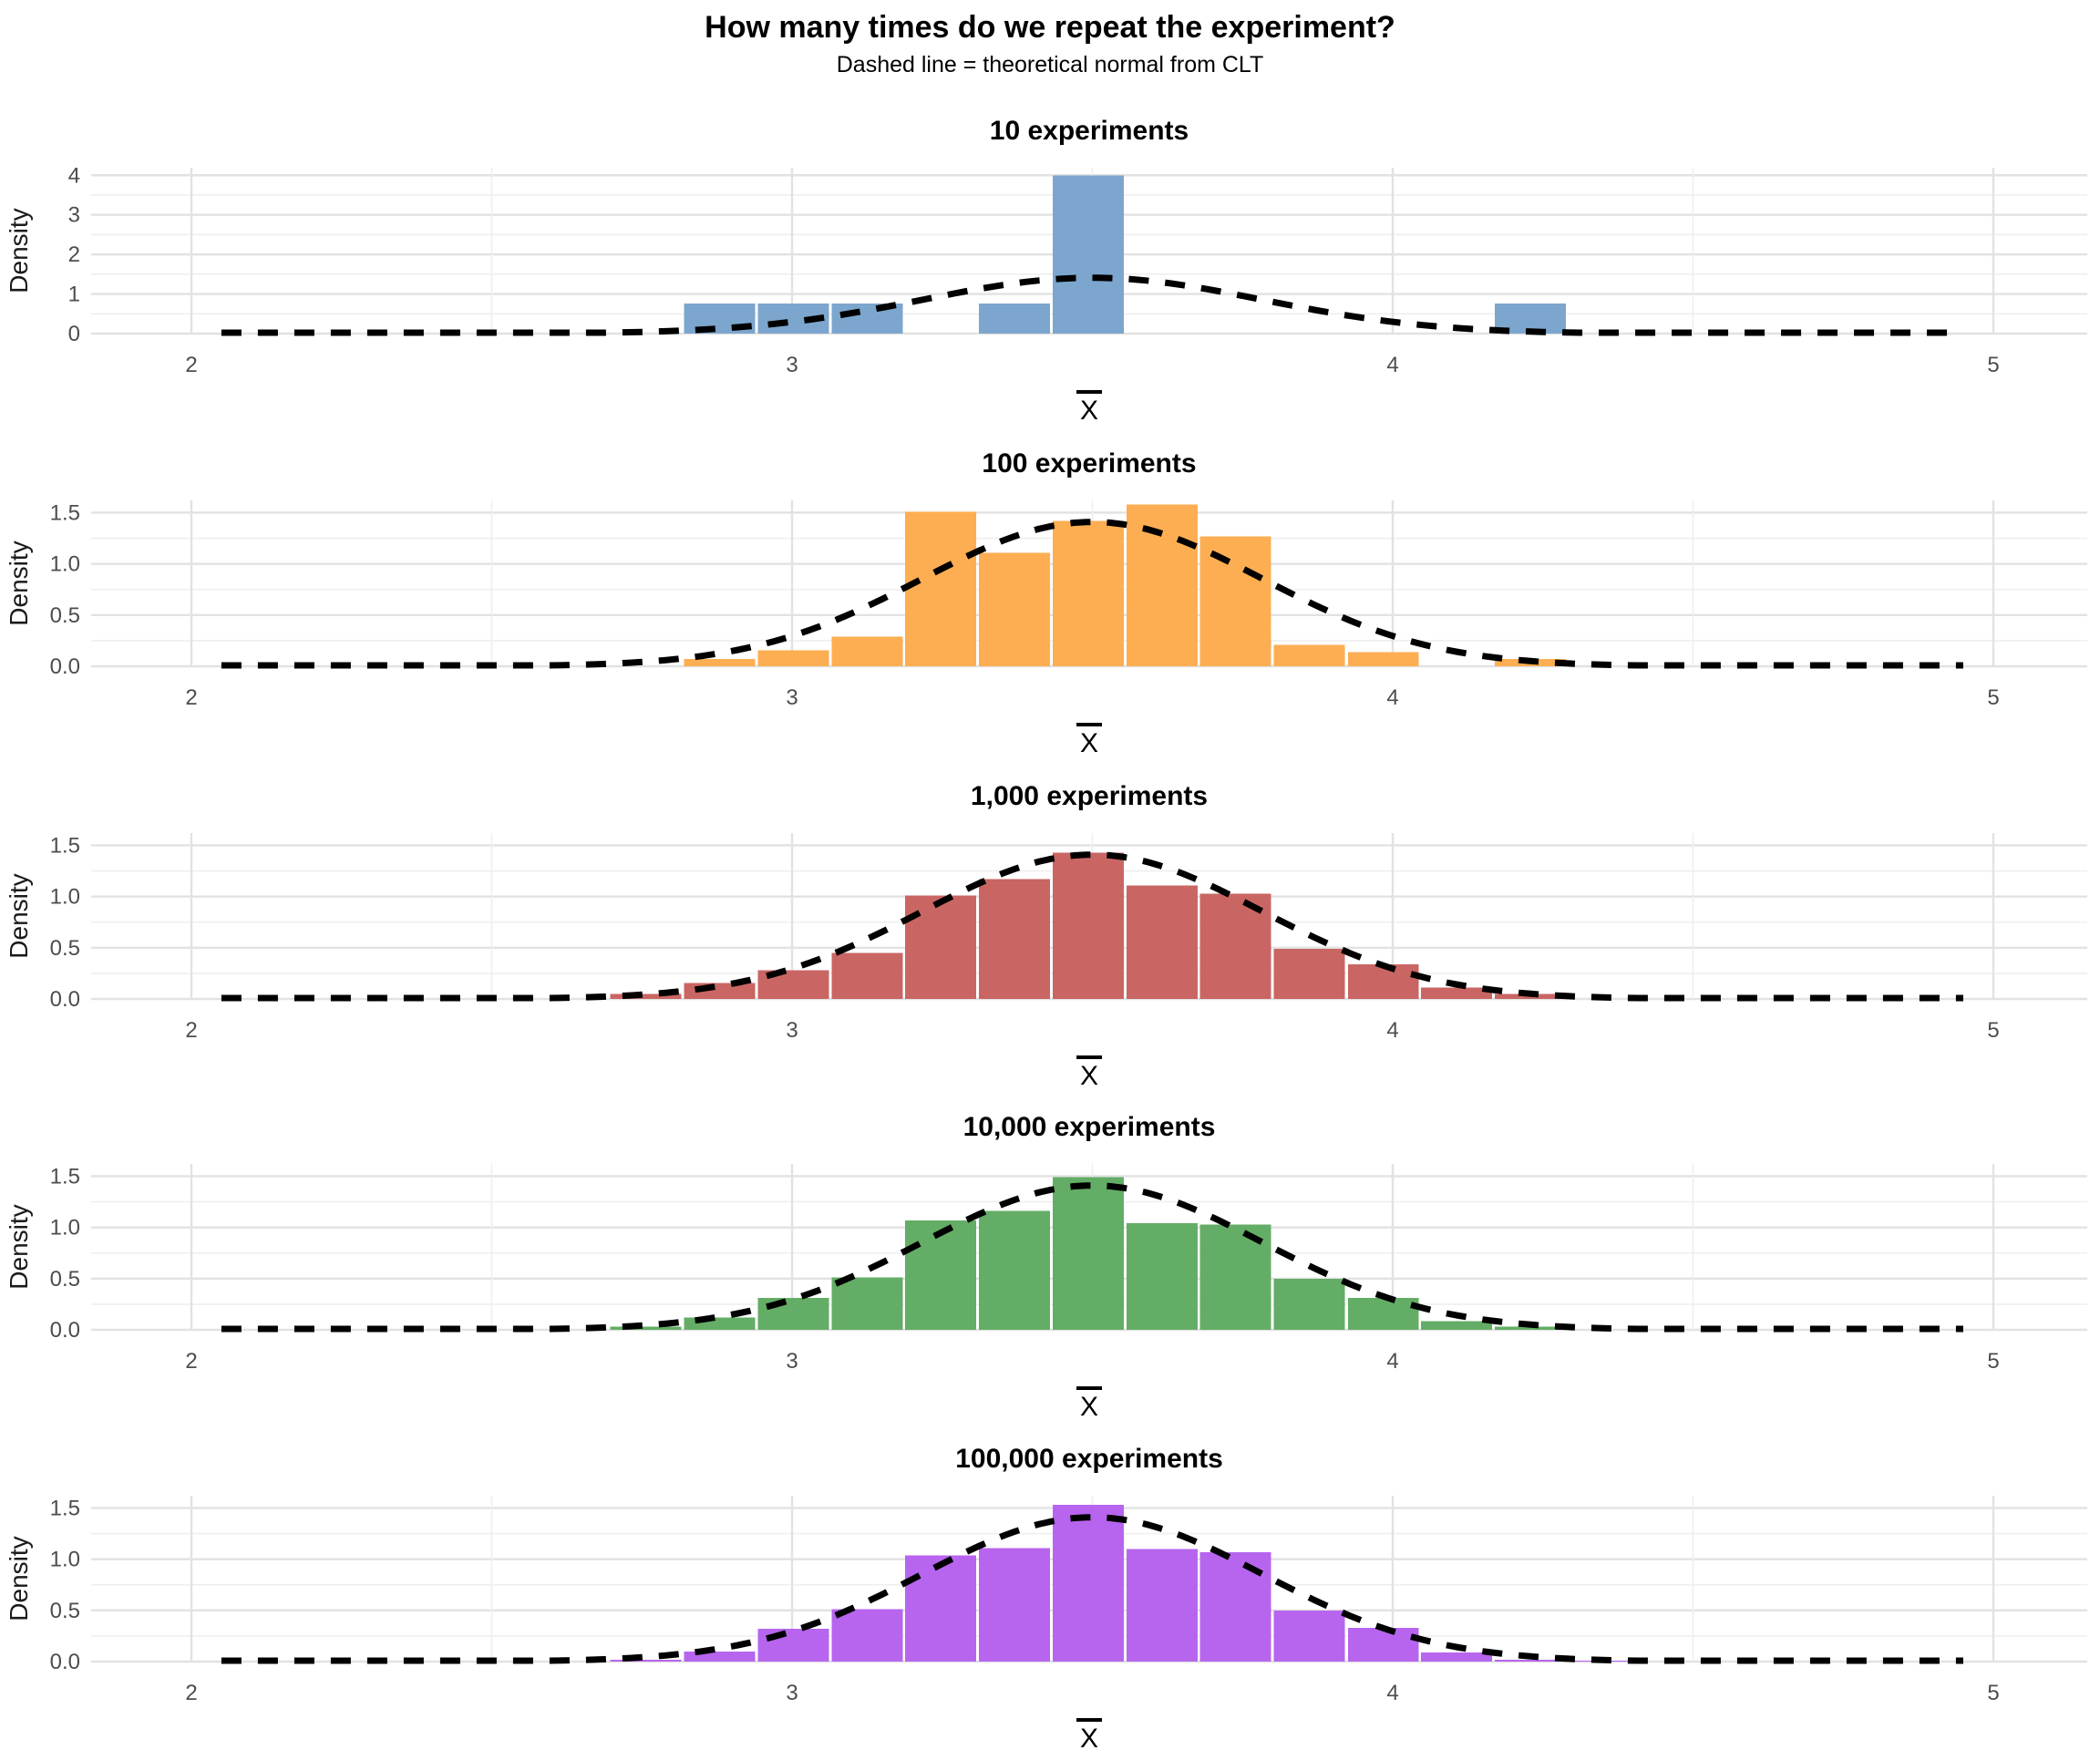 This screenshot has height=1750, width=2100. I want to click on y-tick-label: 1, so click(74, 295).